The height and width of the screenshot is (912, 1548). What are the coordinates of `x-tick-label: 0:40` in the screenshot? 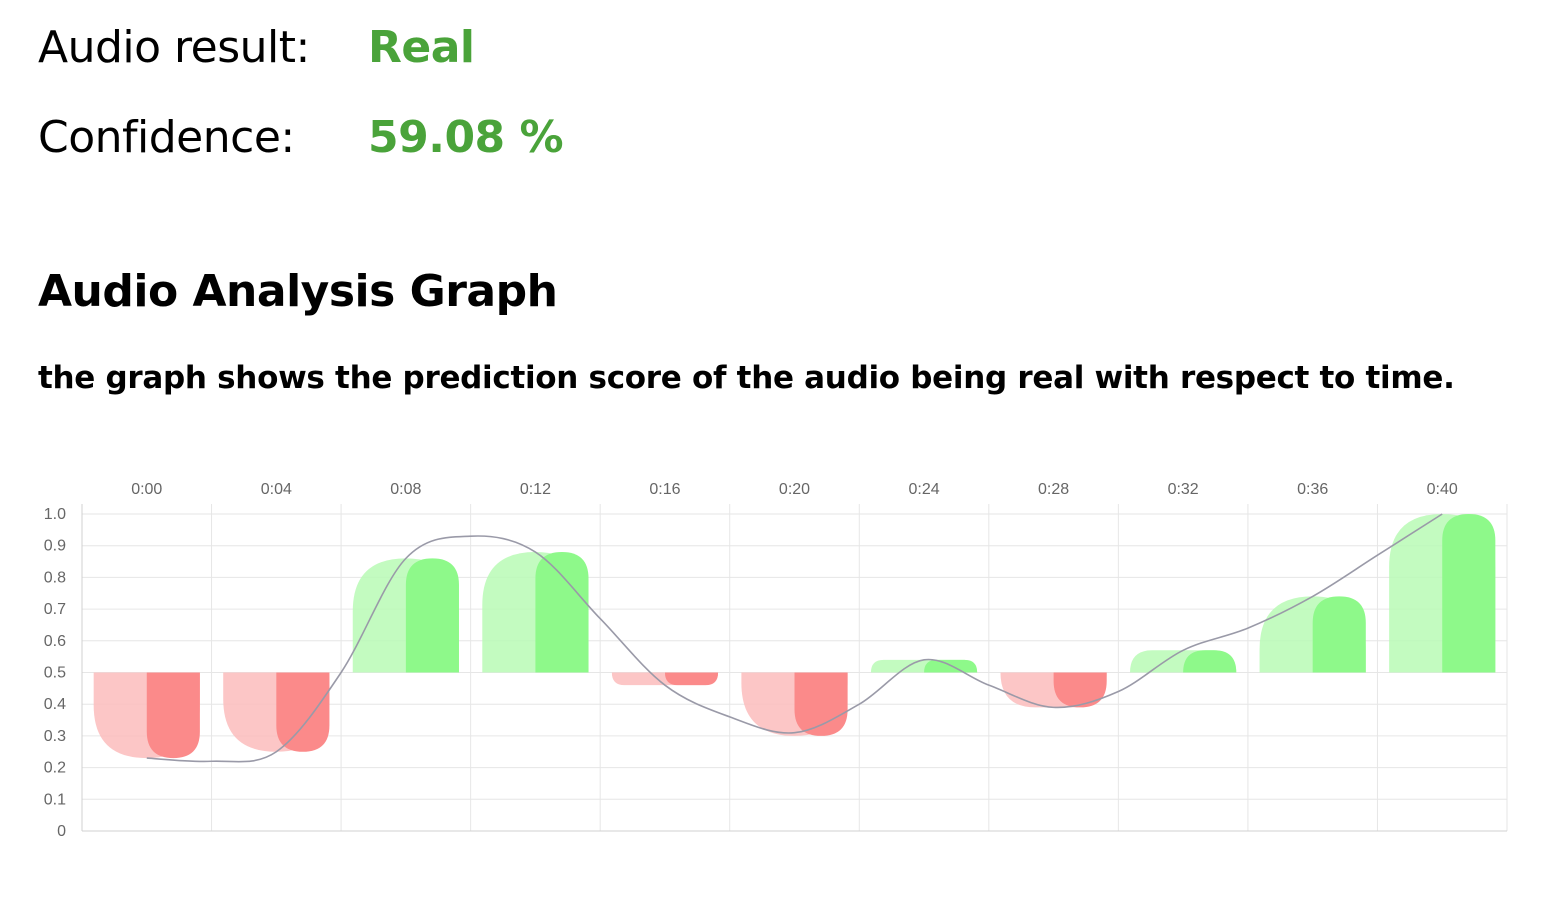 It's located at (1442, 489).